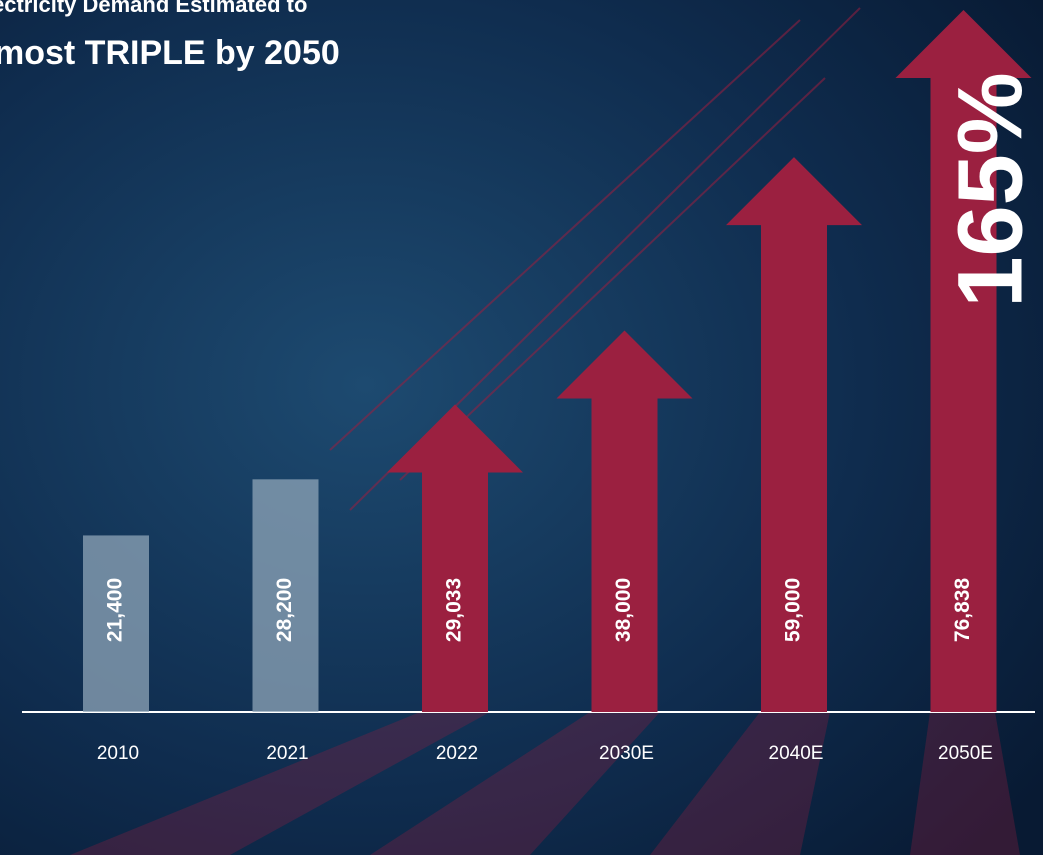 This screenshot has height=855, width=1043. Describe the element at coordinates (287, 753) in the screenshot. I see `x-tick-label: 2021` at that location.